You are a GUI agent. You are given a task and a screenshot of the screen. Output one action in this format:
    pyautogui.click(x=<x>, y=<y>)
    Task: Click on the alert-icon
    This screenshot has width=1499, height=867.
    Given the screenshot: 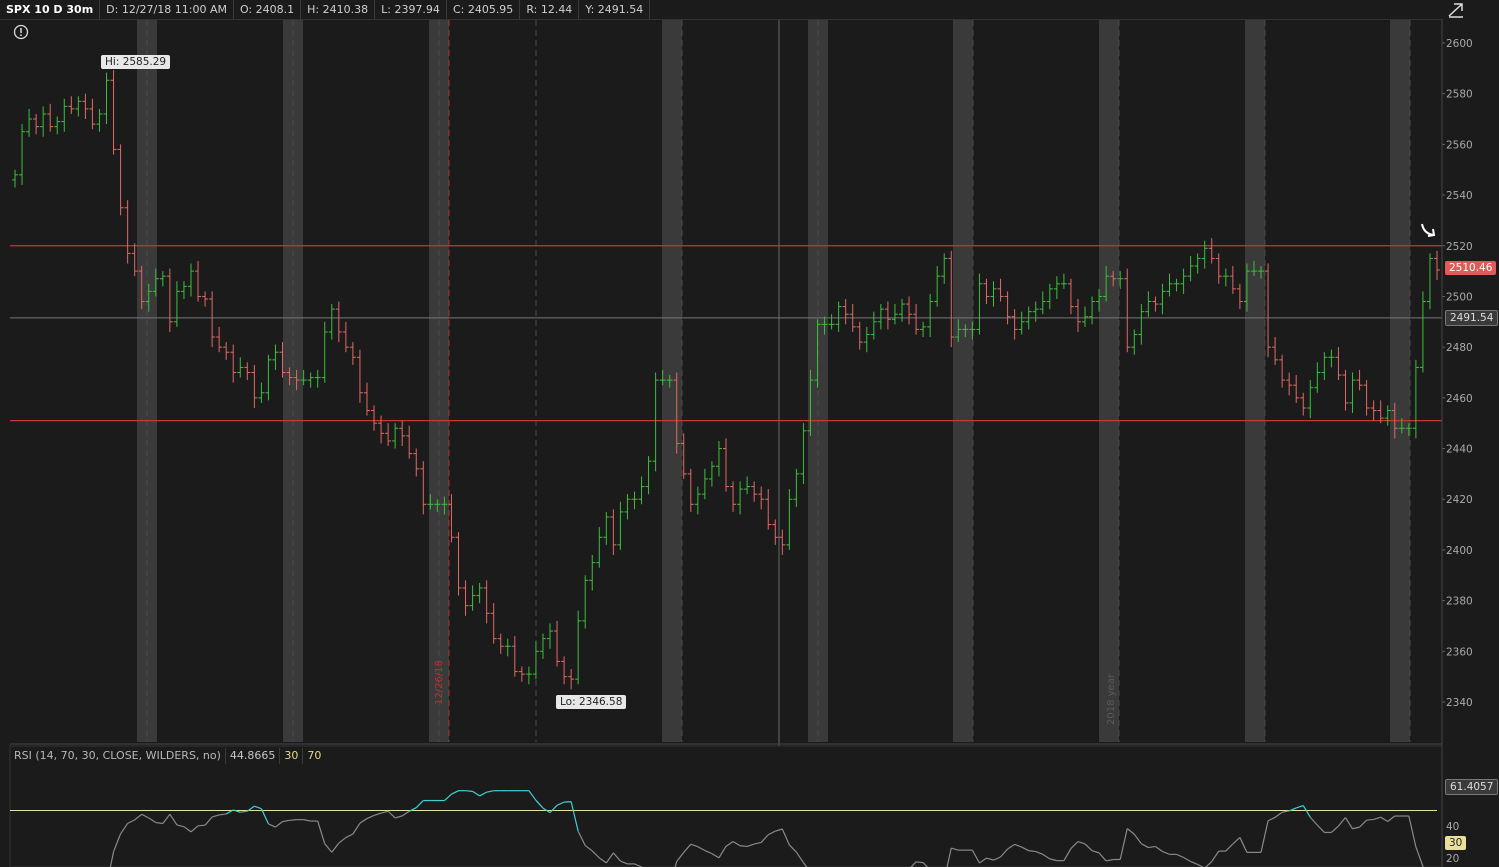 What is the action you would take?
    pyautogui.click(x=21, y=32)
    